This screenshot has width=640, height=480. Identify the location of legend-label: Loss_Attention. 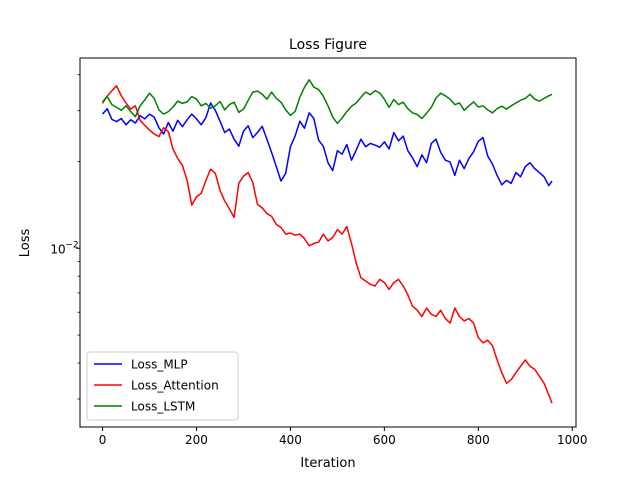
(175, 386).